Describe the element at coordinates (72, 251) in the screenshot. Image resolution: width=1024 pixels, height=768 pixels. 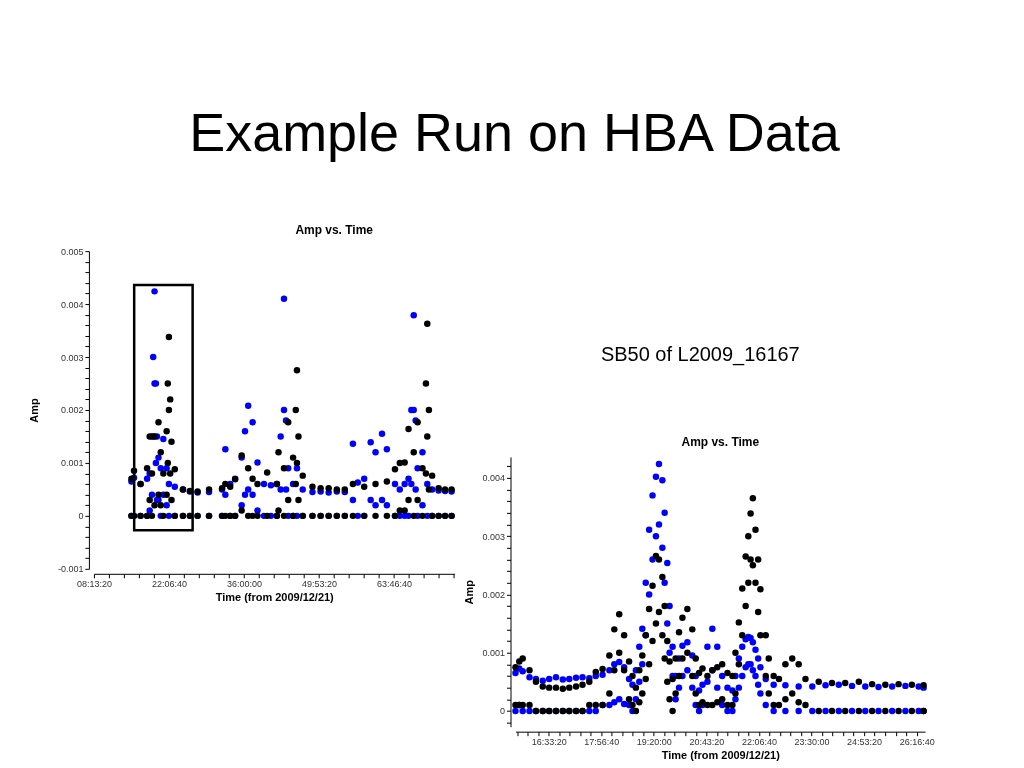
I see `y-tick-label: 0.005` at that location.